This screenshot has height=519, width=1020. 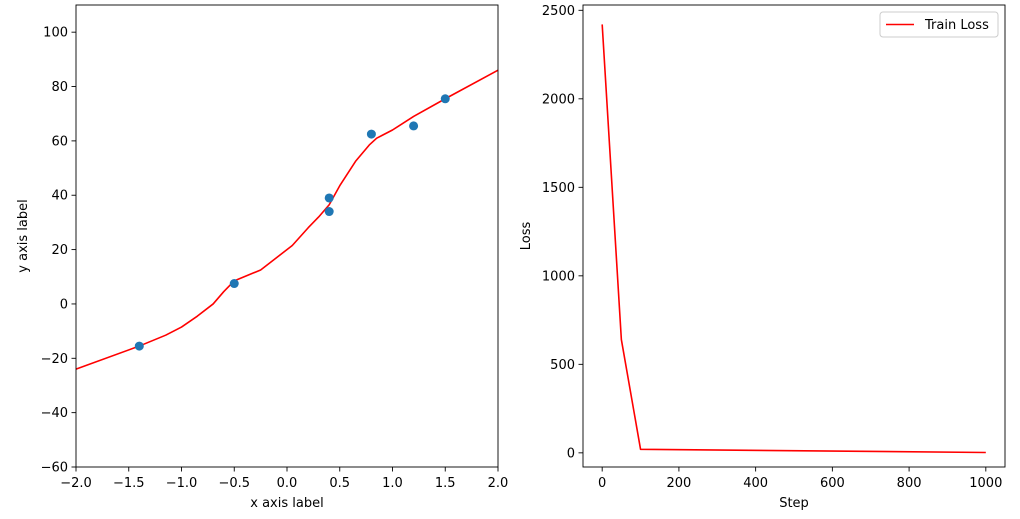 I want to click on legend: Train Loss, so click(x=939, y=24).